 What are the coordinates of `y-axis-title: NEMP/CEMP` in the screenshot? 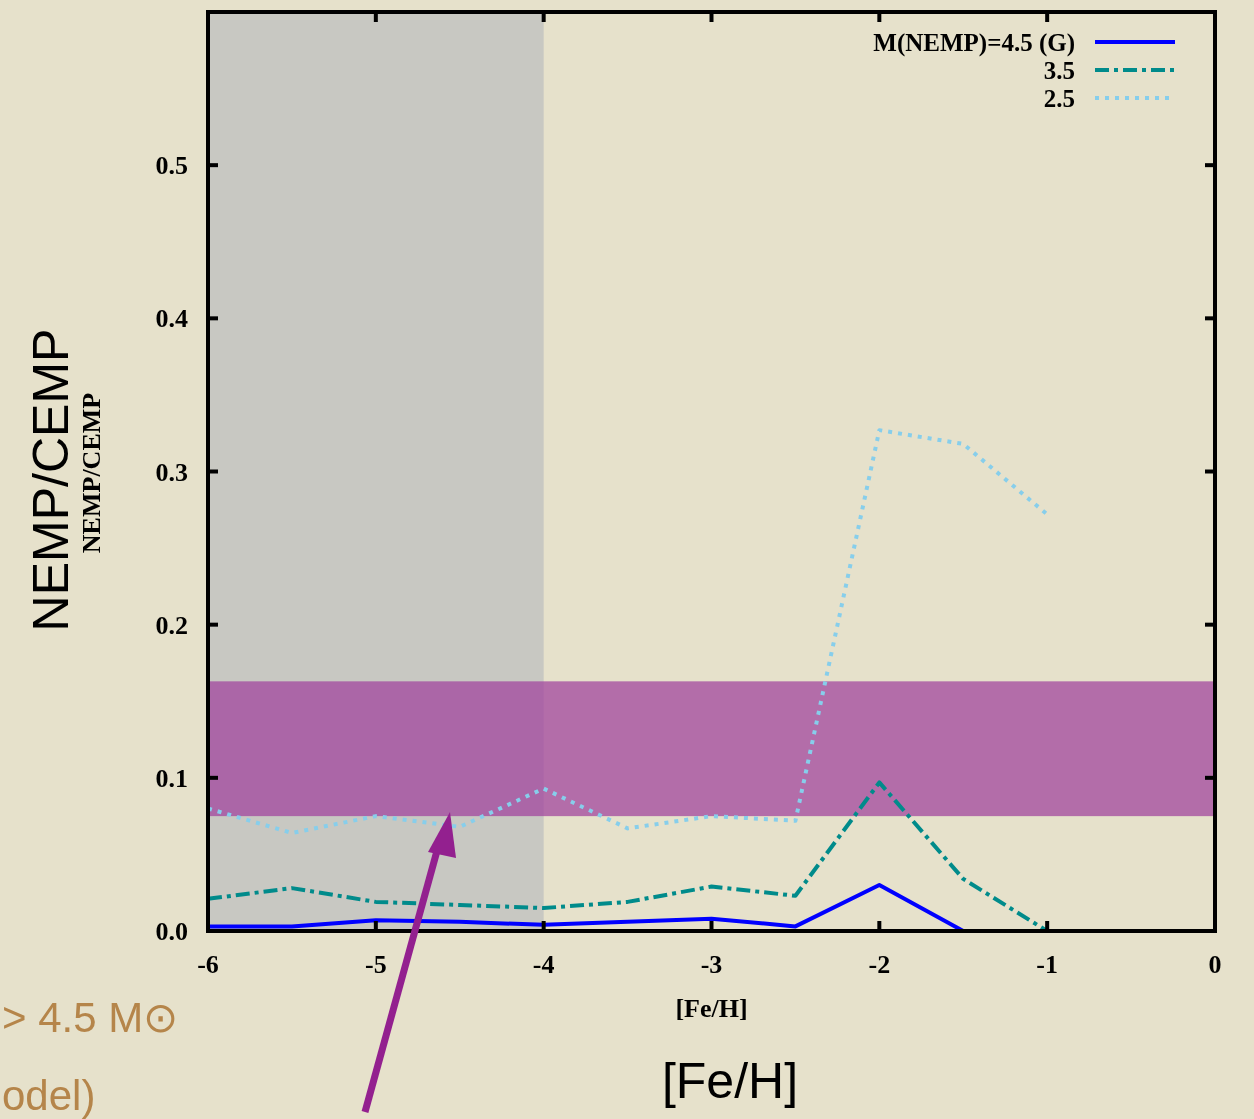 It's located at (91, 473).